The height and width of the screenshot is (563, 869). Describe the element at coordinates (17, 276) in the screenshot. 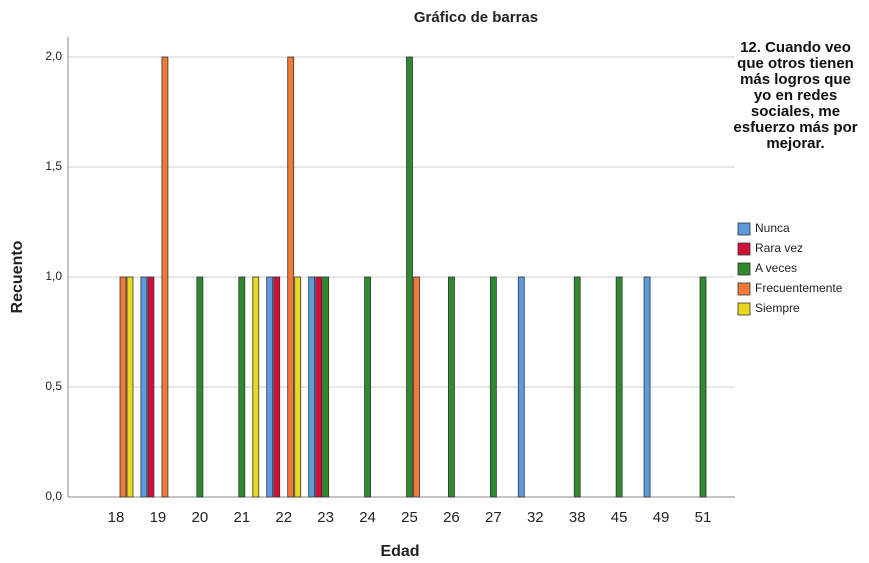

I see `y-axis-title: Recuento` at that location.